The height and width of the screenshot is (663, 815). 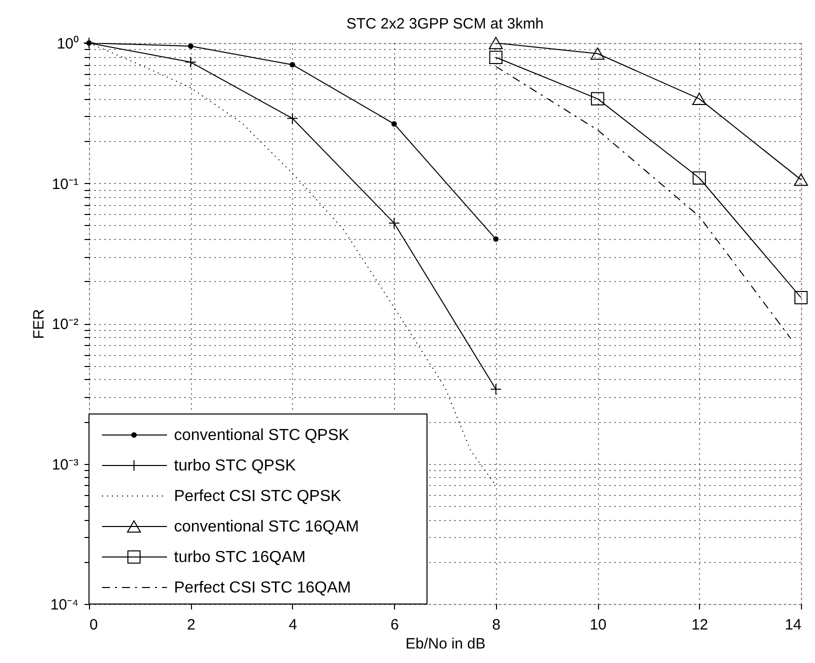 I want to click on y-tick-label: 10⁻¹, so click(x=65, y=184).